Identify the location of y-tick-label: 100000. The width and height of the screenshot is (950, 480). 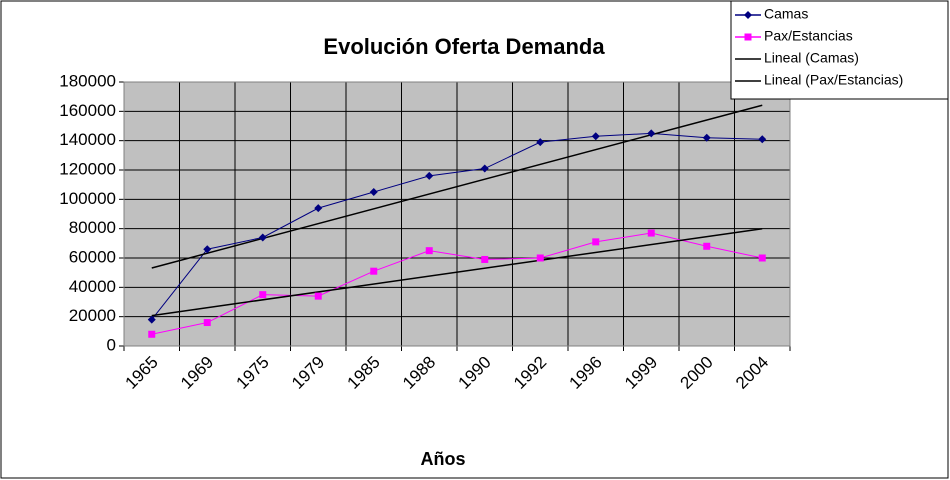
(87, 198).